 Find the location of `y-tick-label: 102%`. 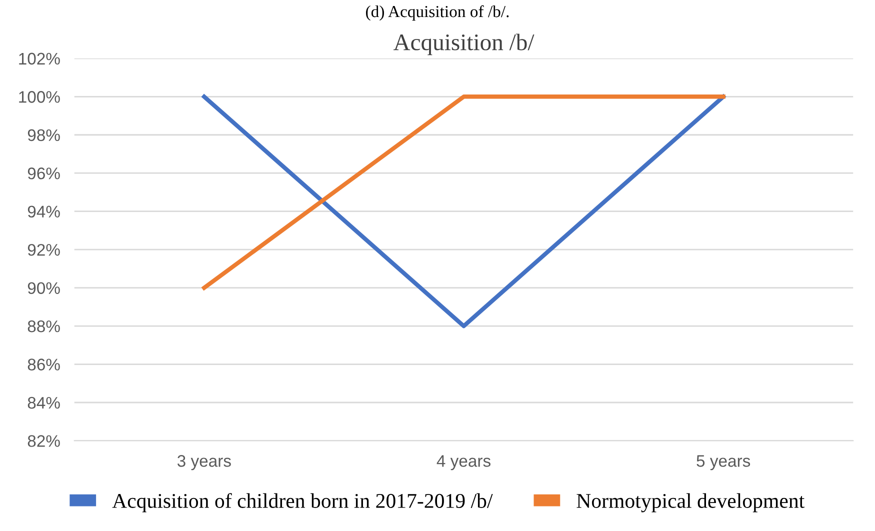

y-tick-label: 102% is located at coordinates (39, 58).